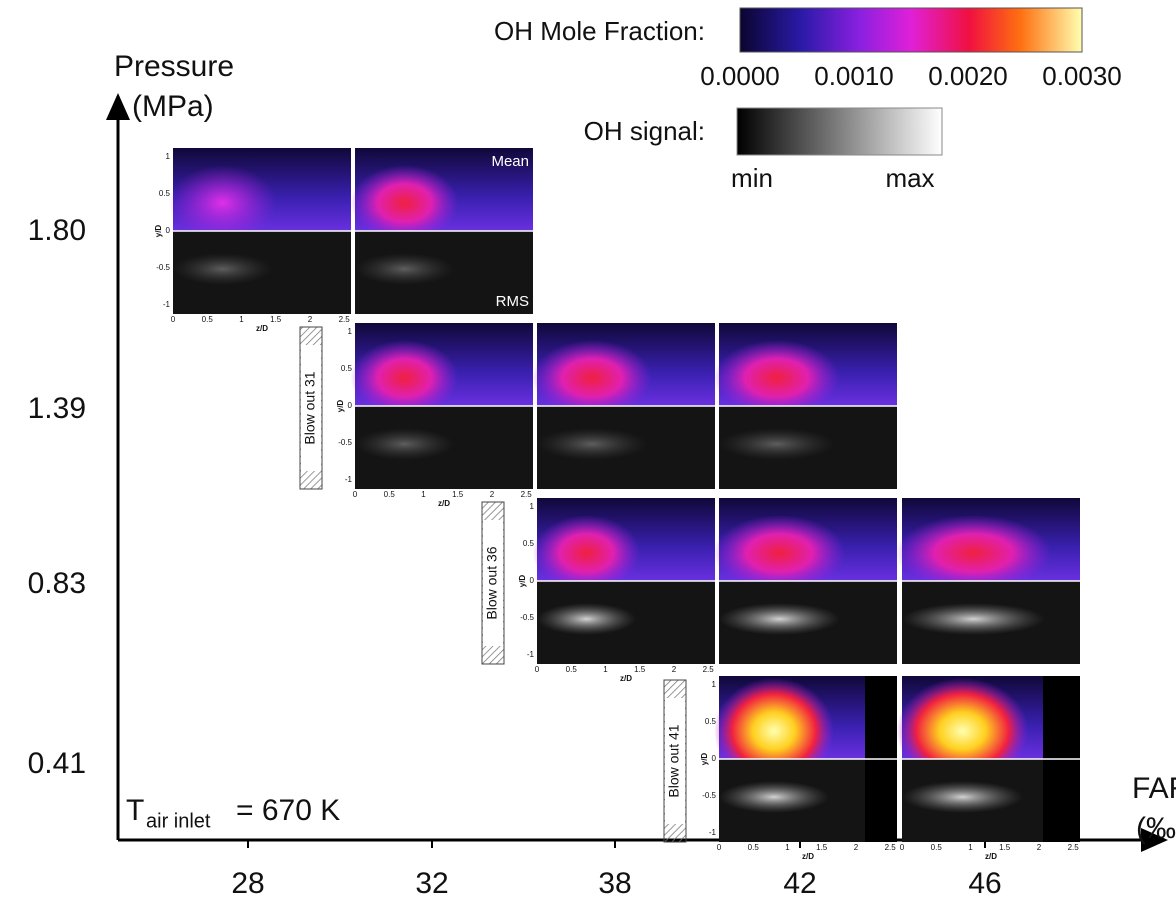  Describe the element at coordinates (854, 76) in the screenshot. I see `colorbar-tick-label: 0.0010` at that location.